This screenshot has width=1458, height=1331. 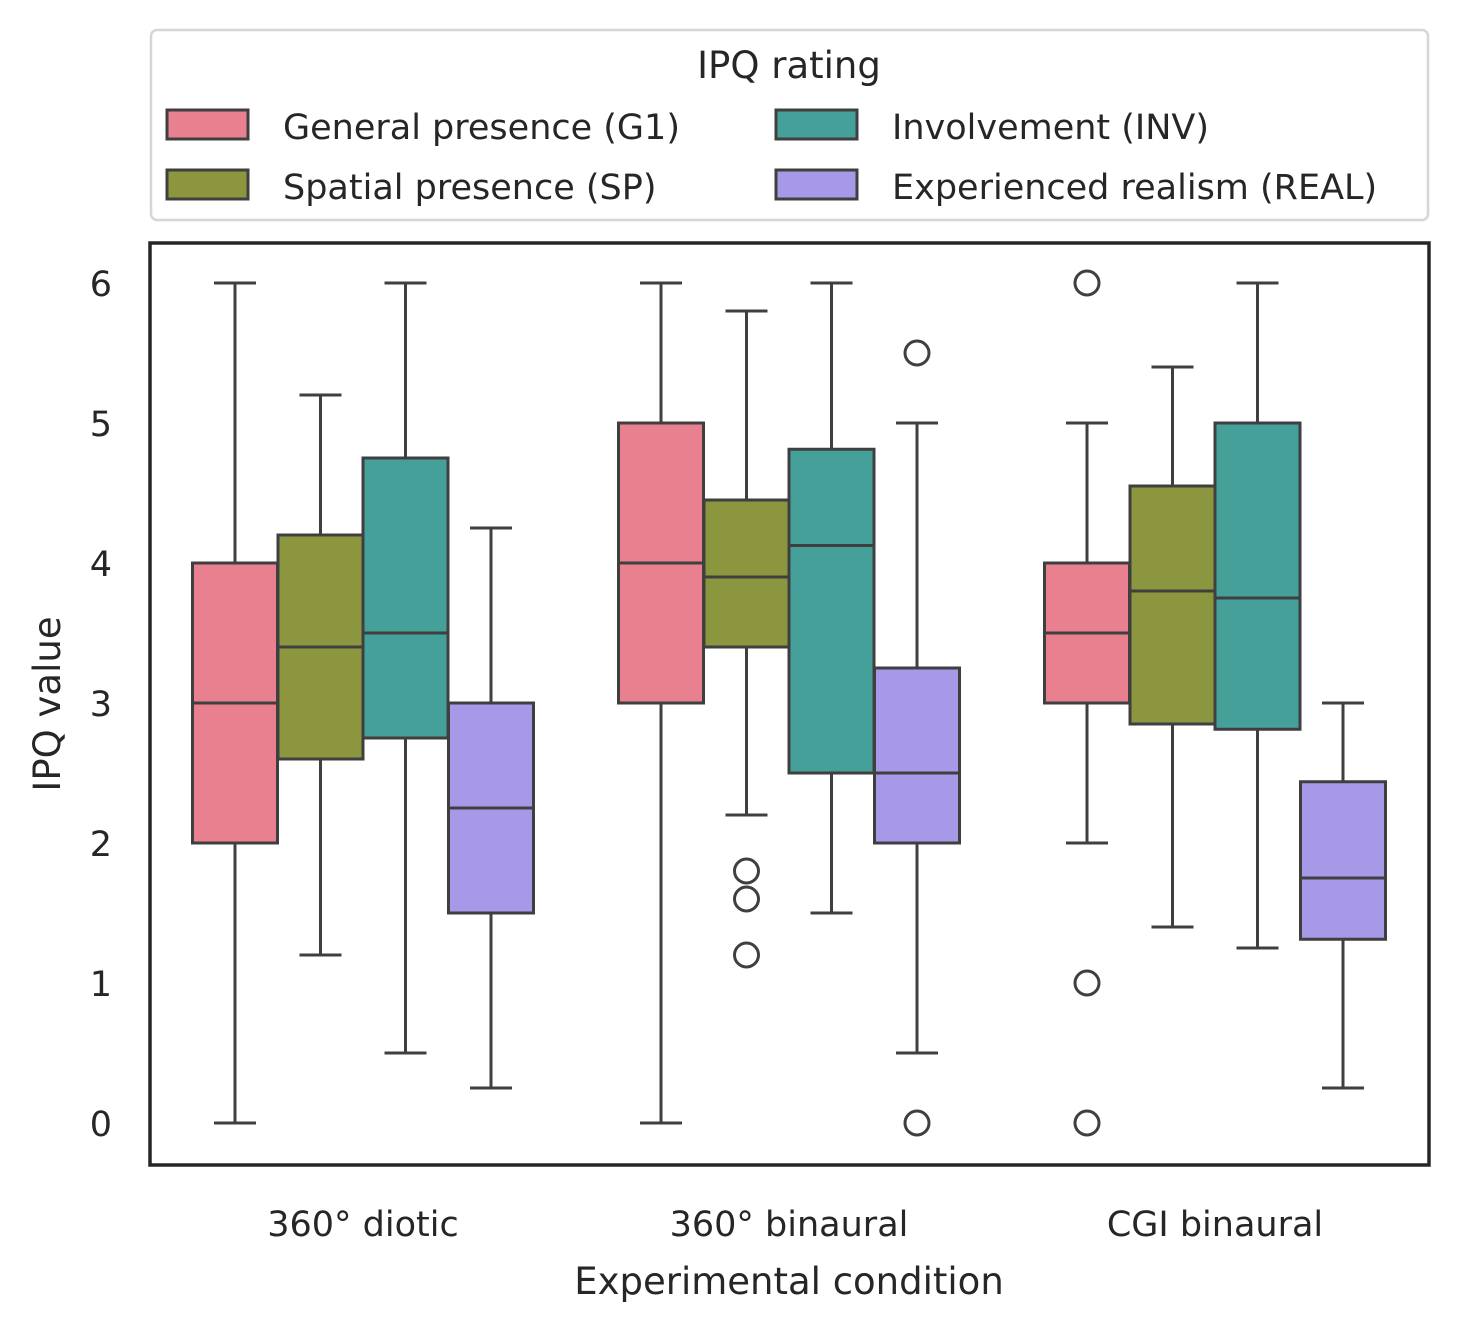 I want to click on legend-item: Spatial presence (SP), so click(x=410, y=188).